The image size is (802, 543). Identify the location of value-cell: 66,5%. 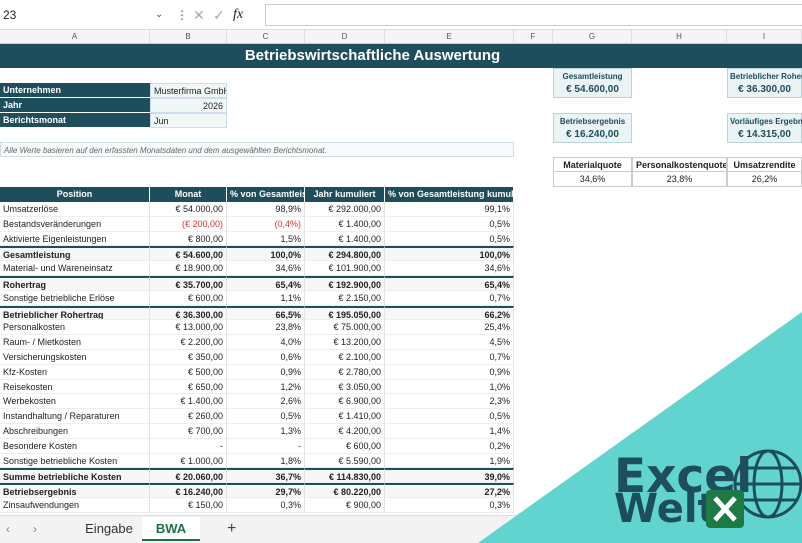
(266, 313).